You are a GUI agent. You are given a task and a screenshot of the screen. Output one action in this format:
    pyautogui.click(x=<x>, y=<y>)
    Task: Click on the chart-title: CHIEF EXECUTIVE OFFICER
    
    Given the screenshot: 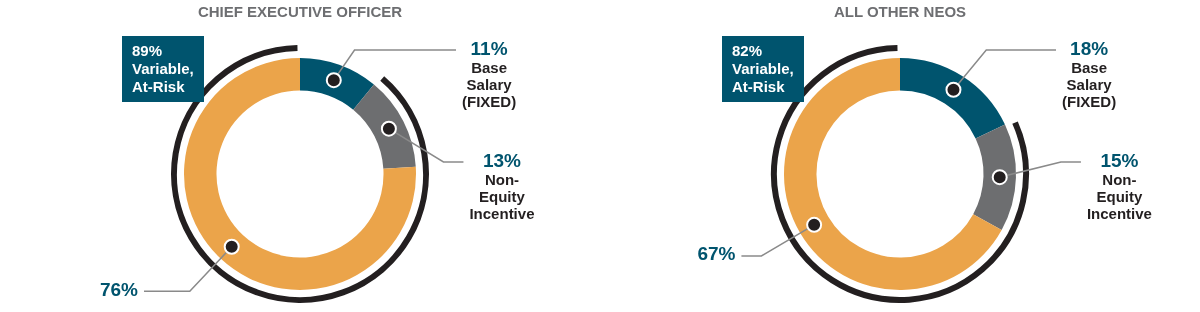 What is the action you would take?
    pyautogui.click(x=300, y=12)
    